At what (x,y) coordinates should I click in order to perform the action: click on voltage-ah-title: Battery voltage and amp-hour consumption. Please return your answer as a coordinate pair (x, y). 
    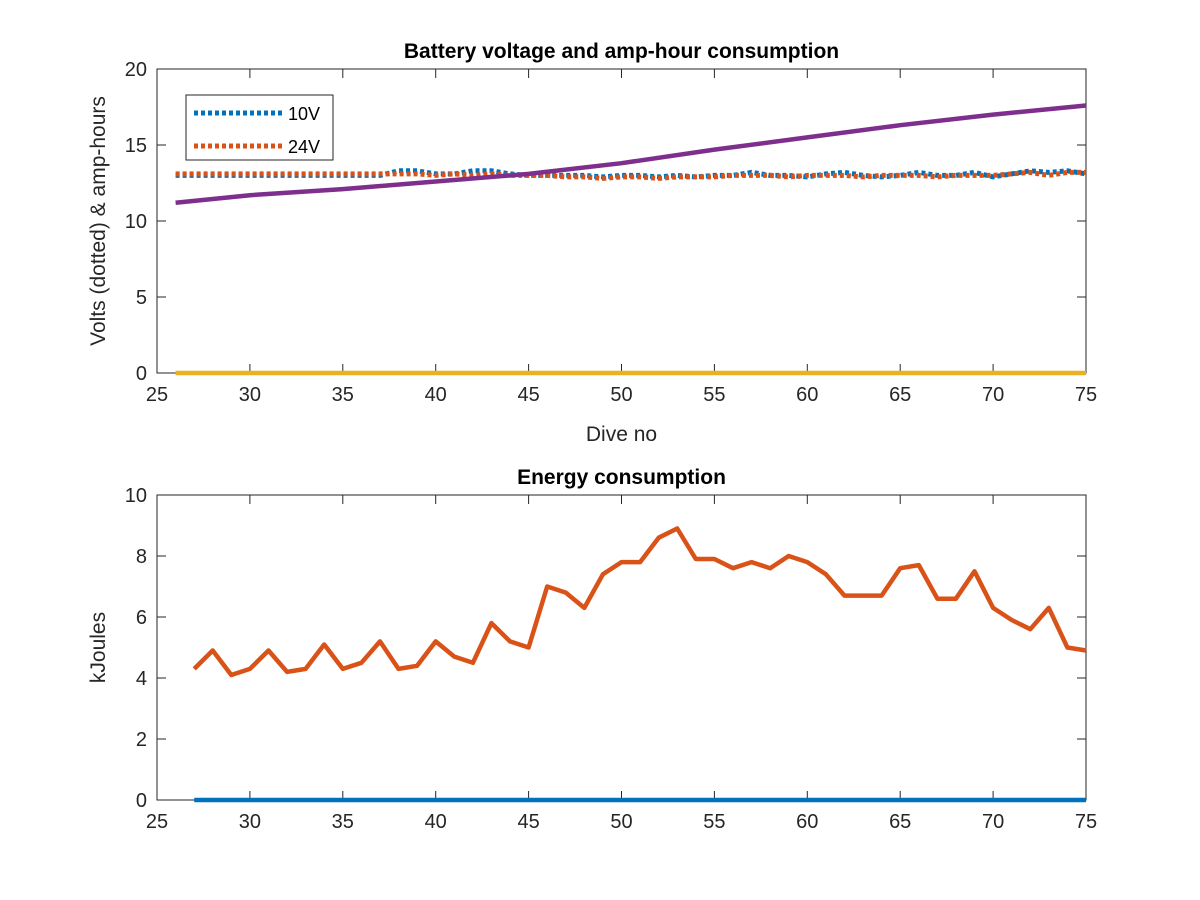
    Looking at the image, I should click on (621, 51).